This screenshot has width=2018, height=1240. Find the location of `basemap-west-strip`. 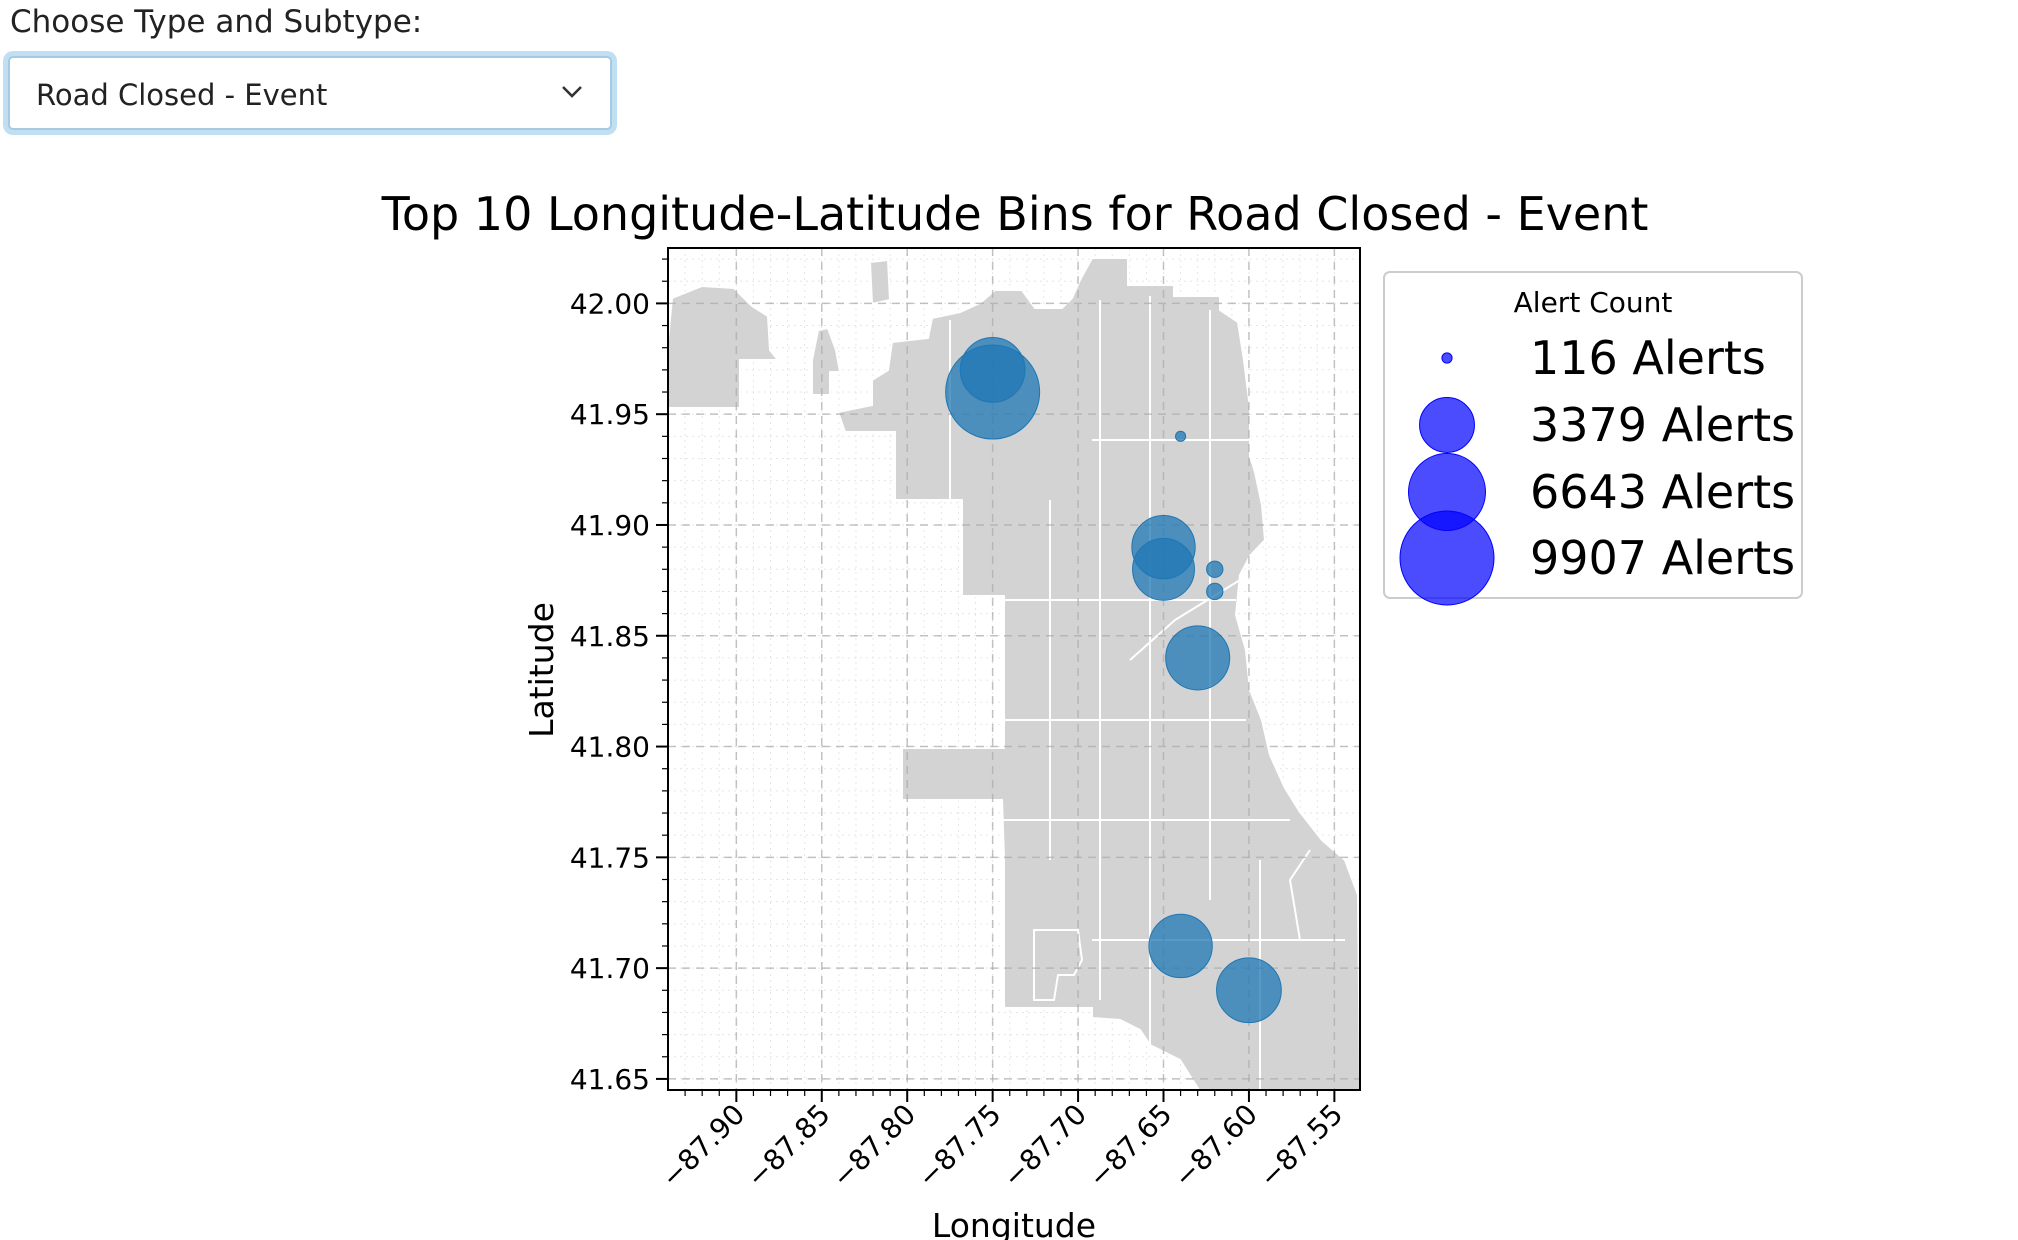

basemap-west-strip is located at coordinates (826, 361).